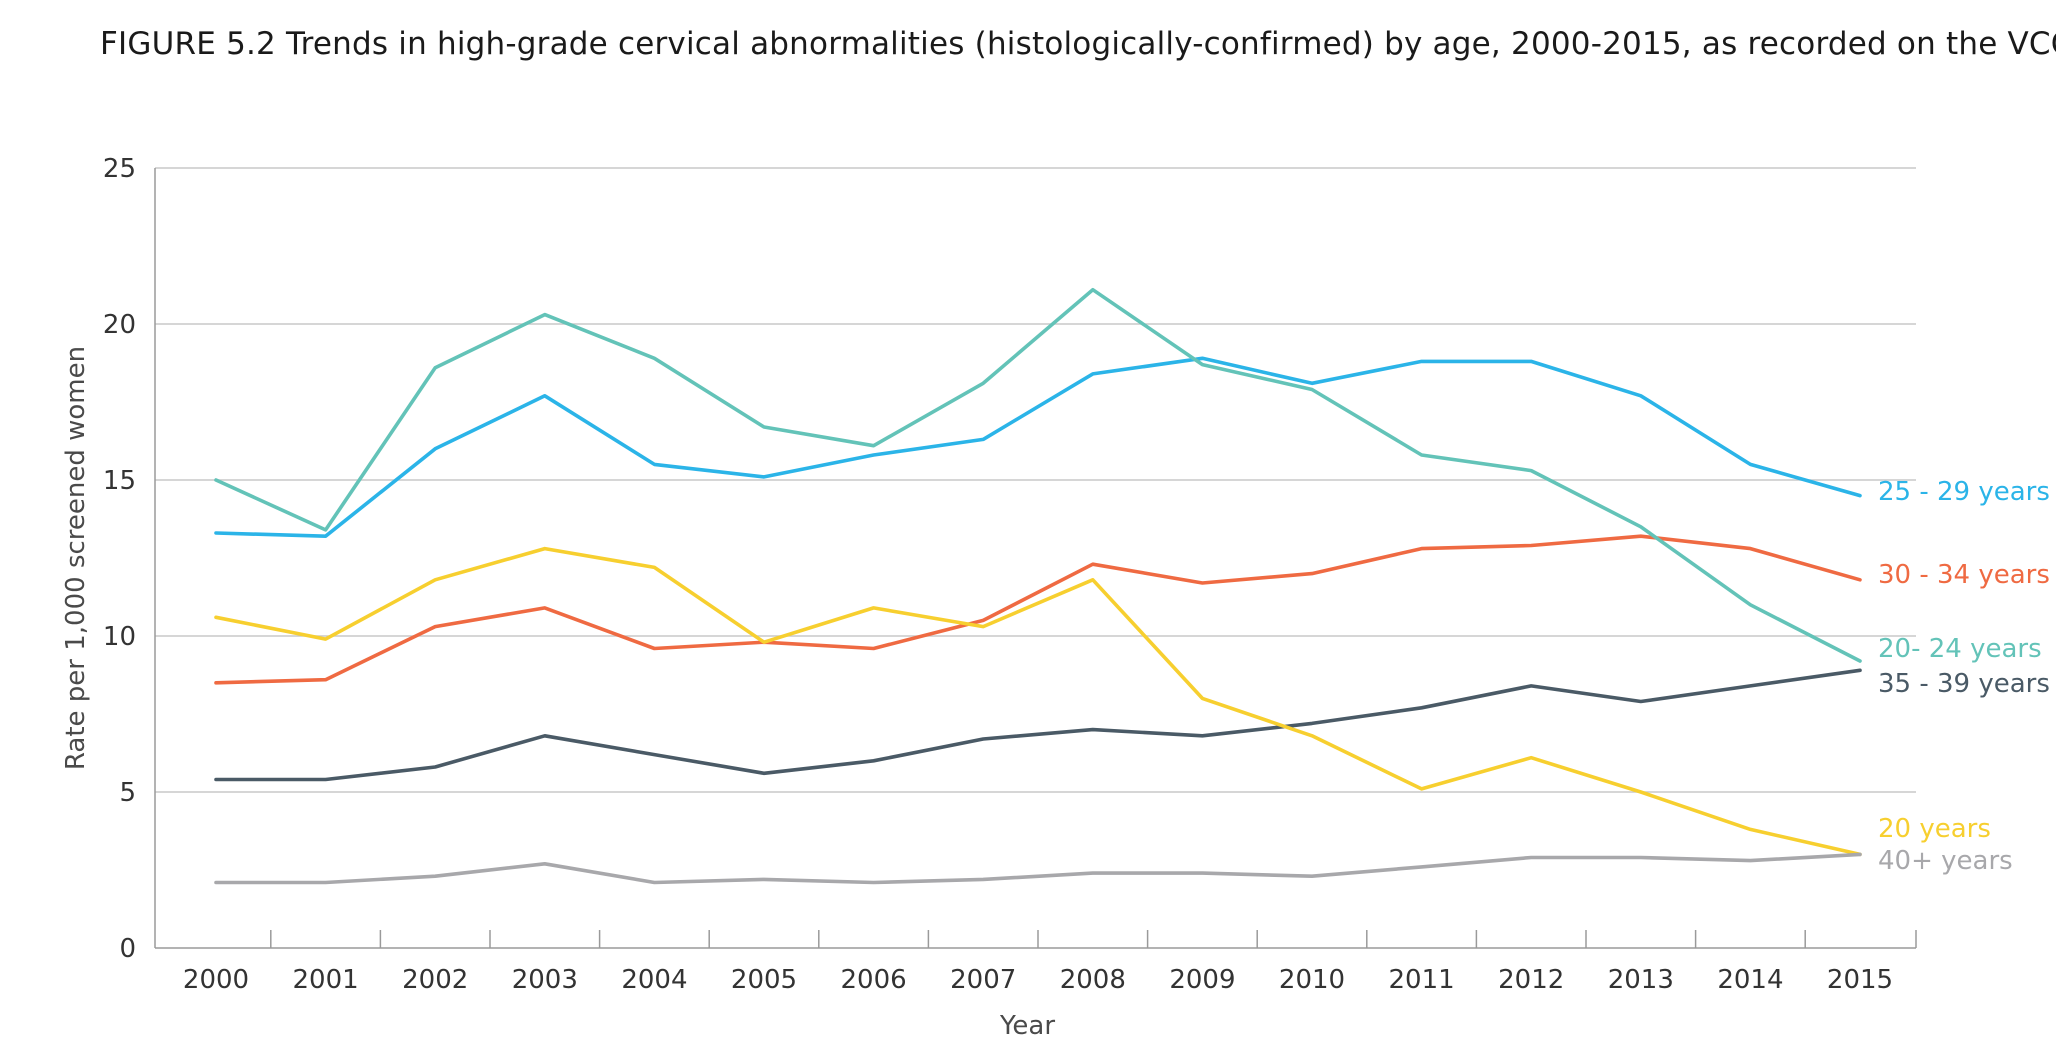 The image size is (2056, 1056). What do you see at coordinates (1964, 492) in the screenshot?
I see `series-label: 25 - 29 years` at bounding box center [1964, 492].